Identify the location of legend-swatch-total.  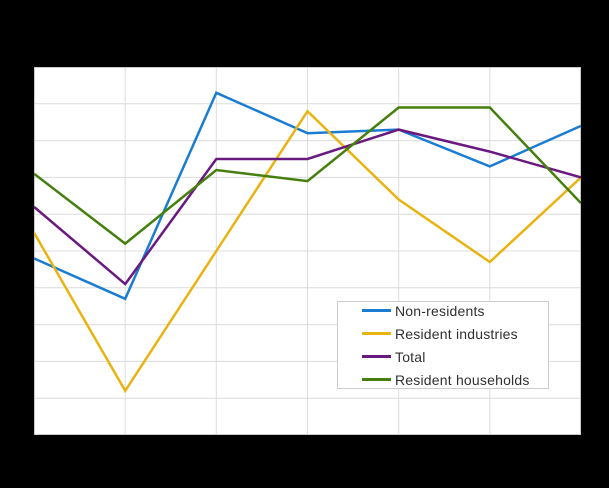
(376, 356).